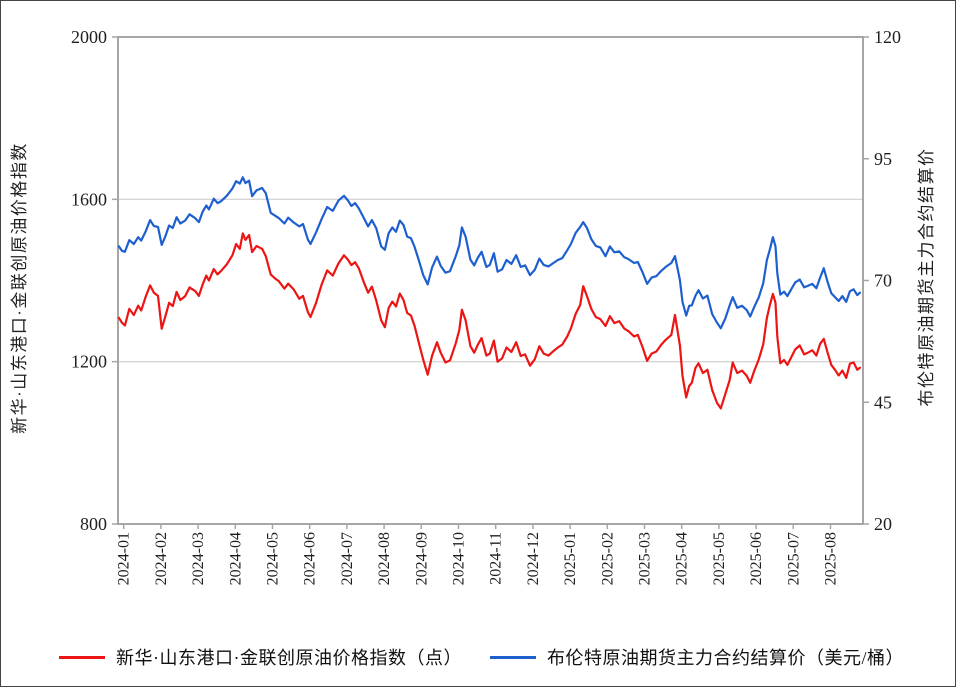  I want to click on x-tick-label: 2024-11, so click(496, 558).